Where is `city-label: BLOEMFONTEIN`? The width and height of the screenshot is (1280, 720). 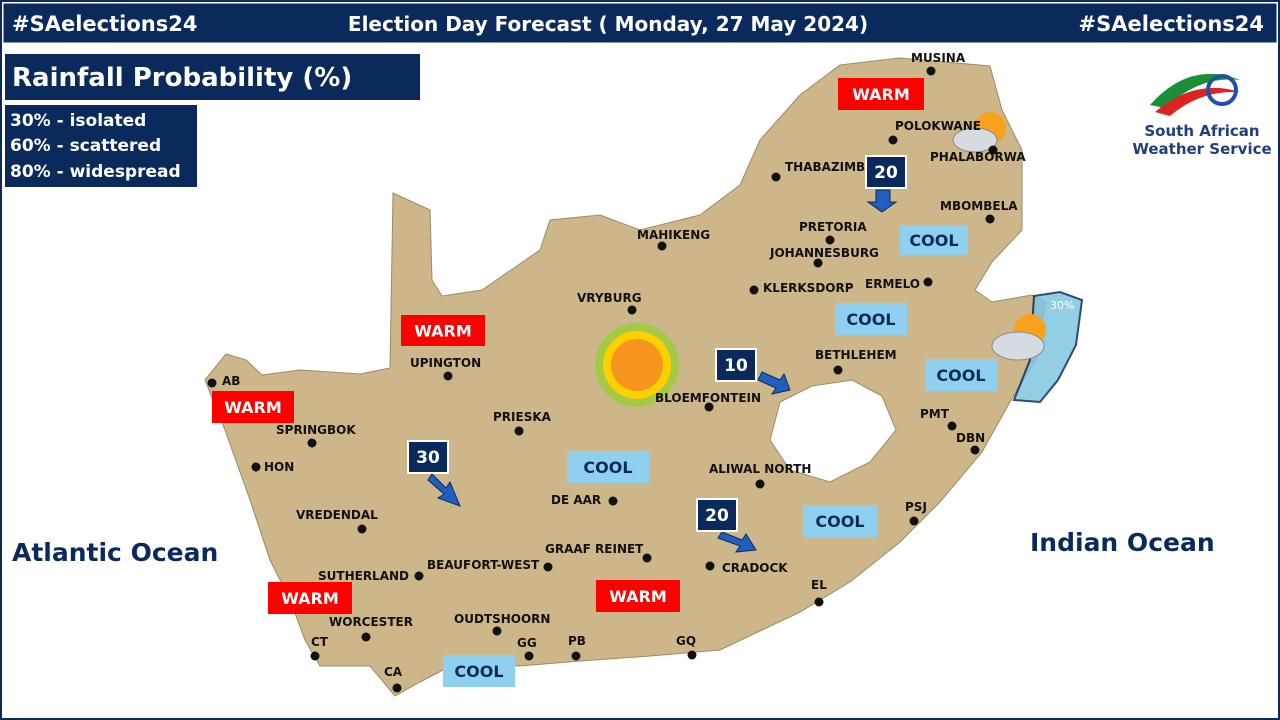 city-label: BLOEMFONTEIN is located at coordinates (708, 398).